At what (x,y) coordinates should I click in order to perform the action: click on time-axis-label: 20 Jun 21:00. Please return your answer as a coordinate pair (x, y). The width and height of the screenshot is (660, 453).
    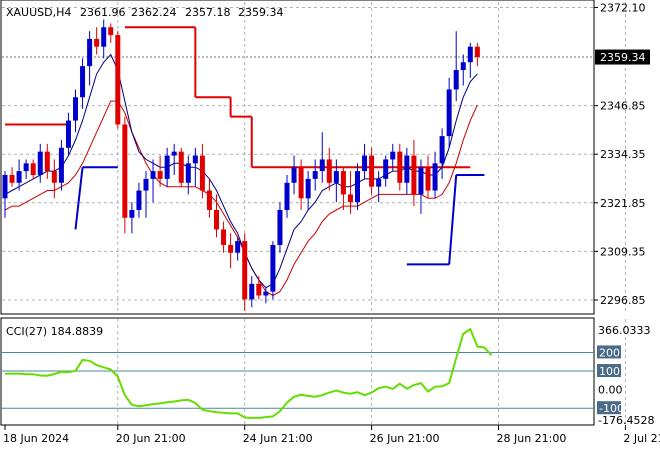
    Looking at the image, I should click on (151, 438).